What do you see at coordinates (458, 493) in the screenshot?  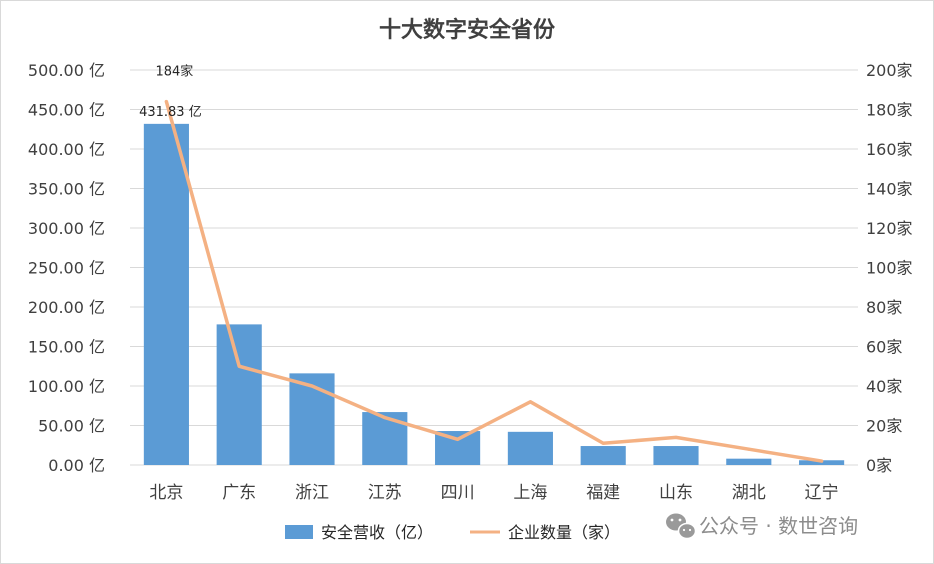 I see `category-label: 四川` at bounding box center [458, 493].